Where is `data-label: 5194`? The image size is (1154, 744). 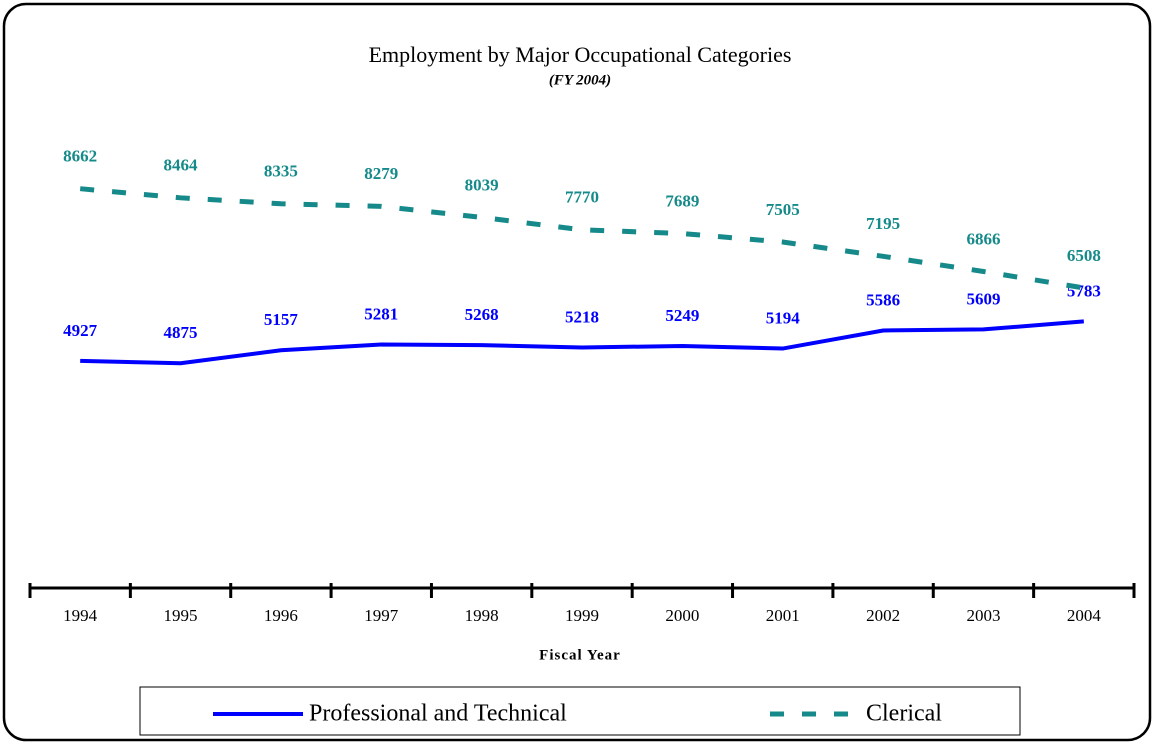 data-label: 5194 is located at coordinates (783, 317).